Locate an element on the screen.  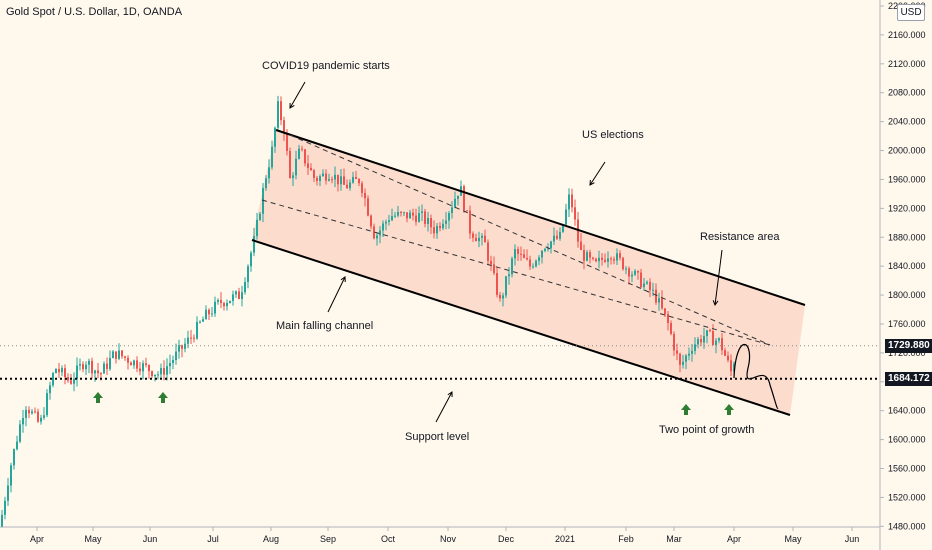
channel-mid-line is located at coordinates (516, 272).